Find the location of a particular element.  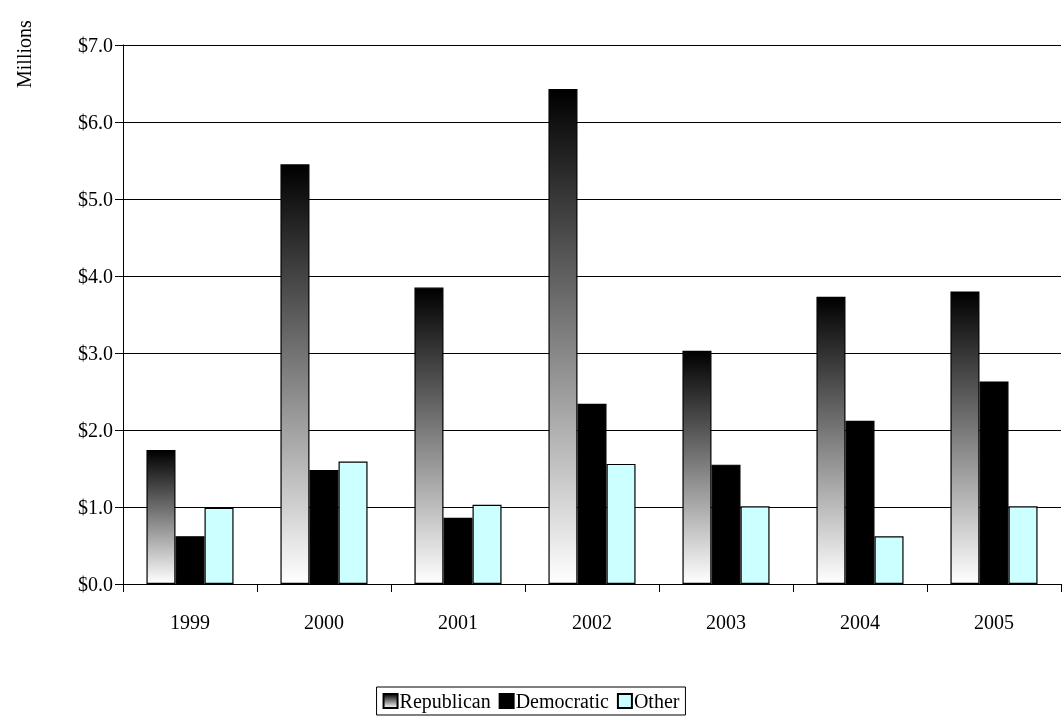

x-tick-label: 2002 is located at coordinates (592, 622).